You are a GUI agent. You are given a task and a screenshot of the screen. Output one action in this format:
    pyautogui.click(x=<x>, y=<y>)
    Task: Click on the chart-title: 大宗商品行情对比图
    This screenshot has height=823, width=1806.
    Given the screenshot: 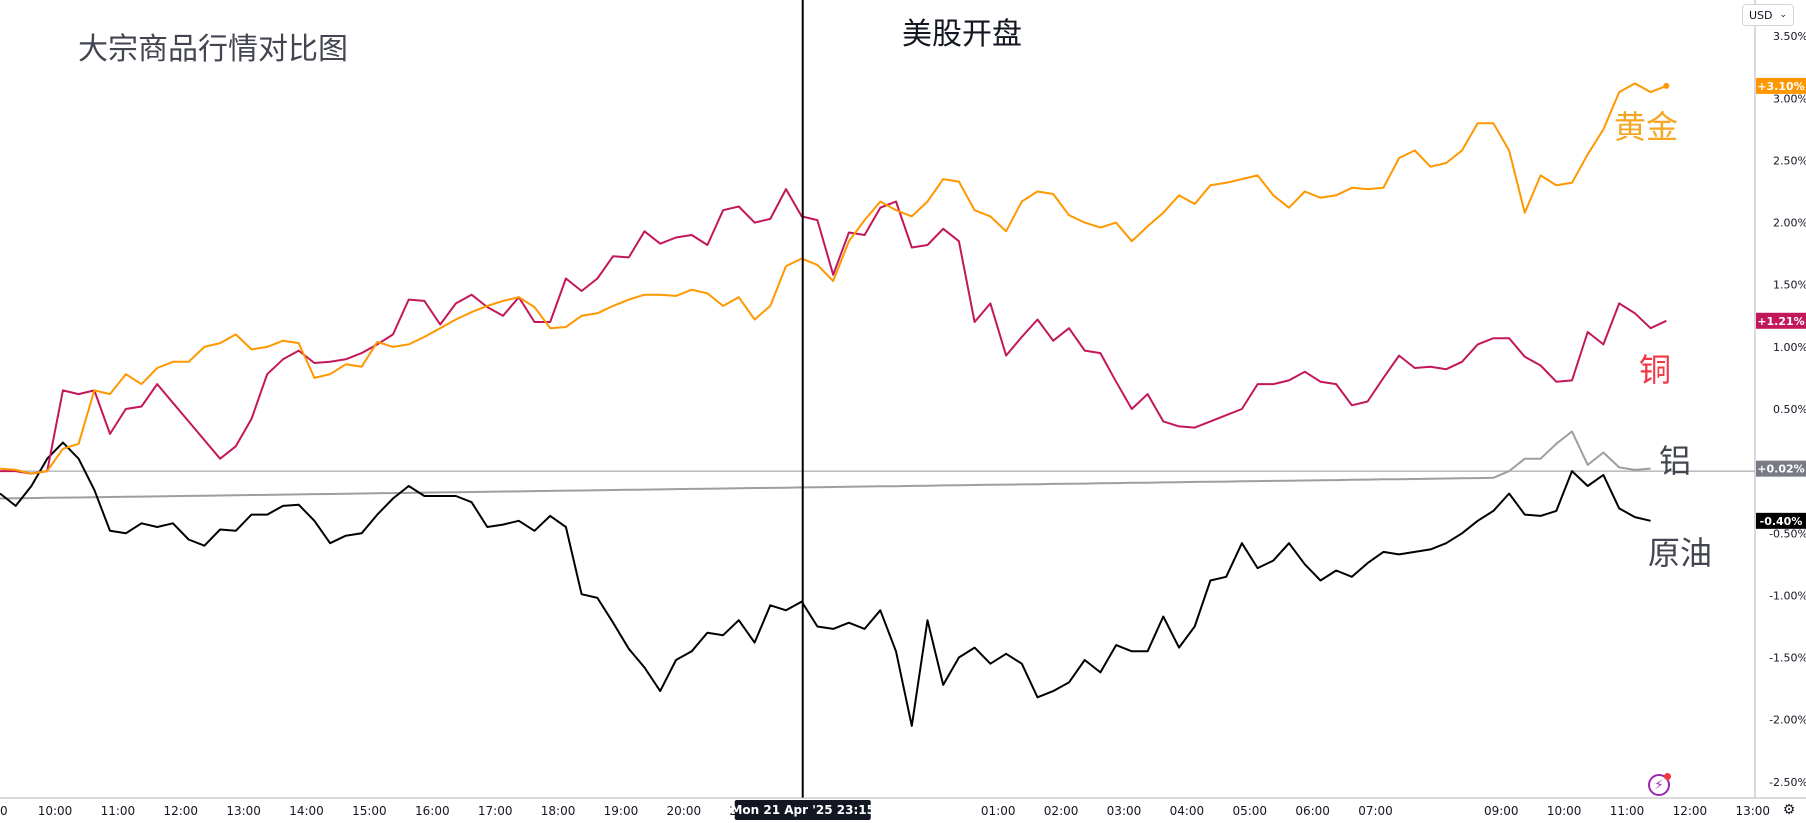 What is the action you would take?
    pyautogui.click(x=213, y=49)
    